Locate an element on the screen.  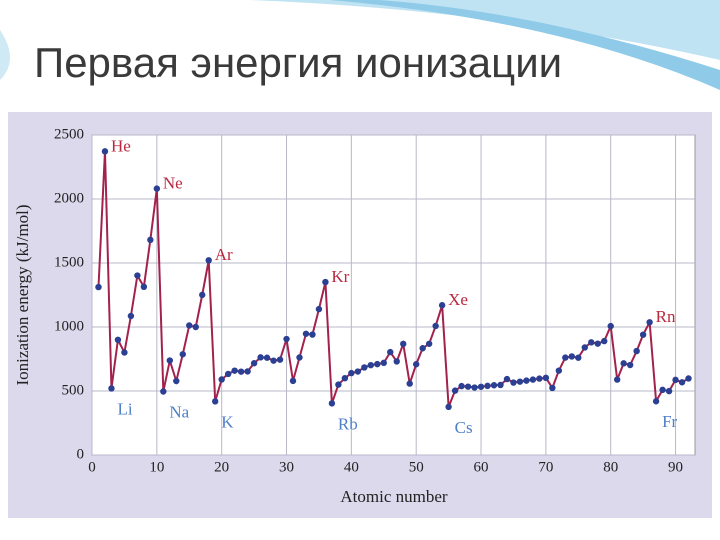
annotation: He is located at coordinates (121, 145).